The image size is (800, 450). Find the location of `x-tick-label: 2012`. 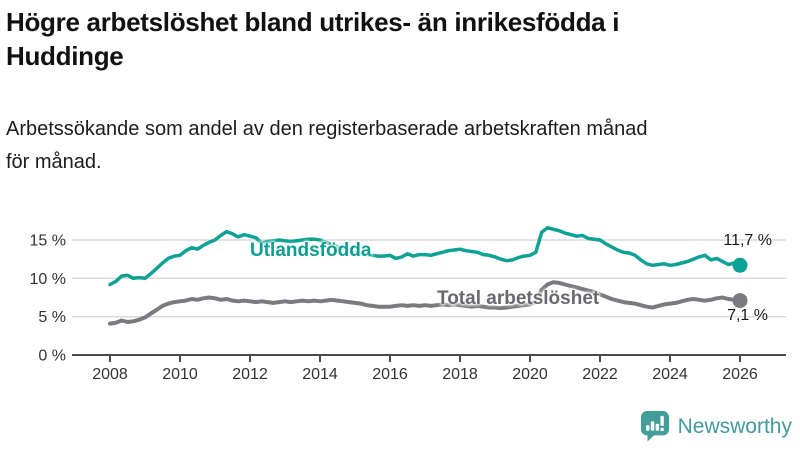

x-tick-label: 2012 is located at coordinates (250, 374).